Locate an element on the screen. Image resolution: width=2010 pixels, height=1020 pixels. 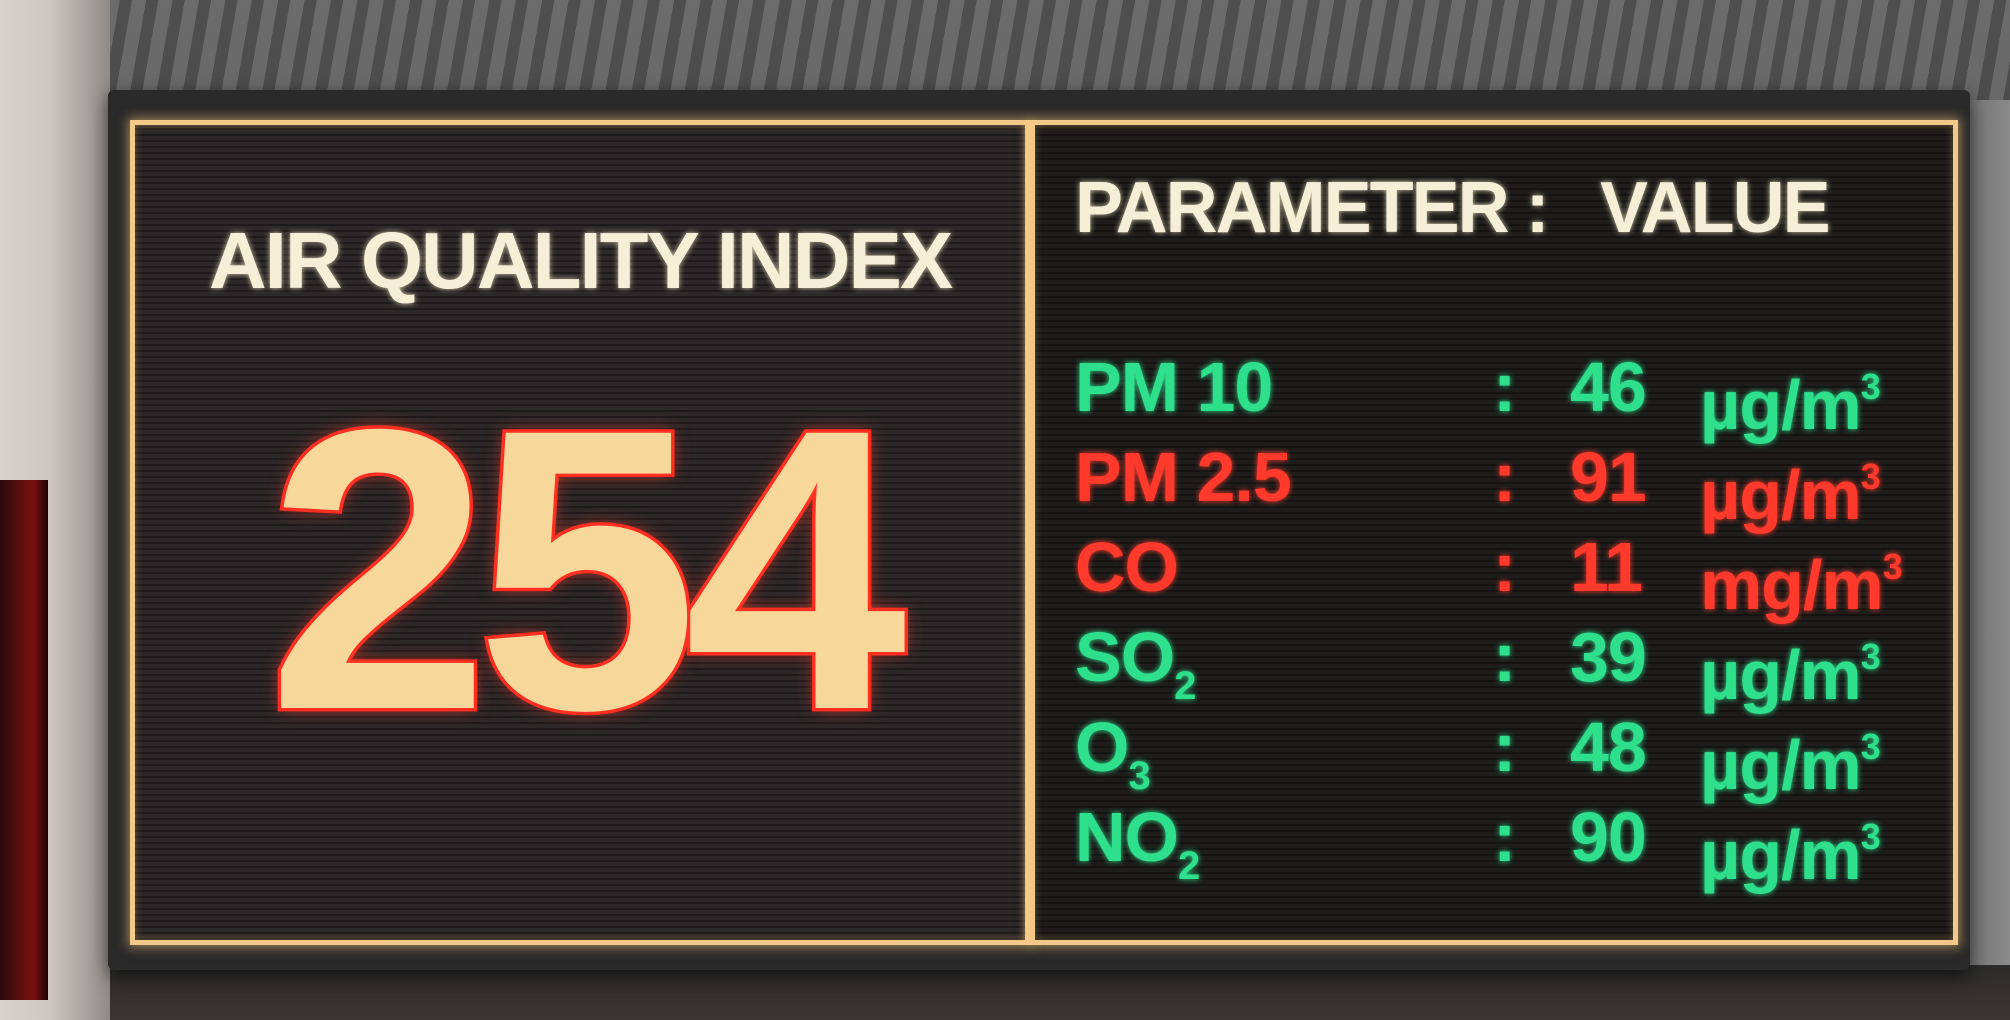
parameter-value: 48 is located at coordinates (1608, 747).